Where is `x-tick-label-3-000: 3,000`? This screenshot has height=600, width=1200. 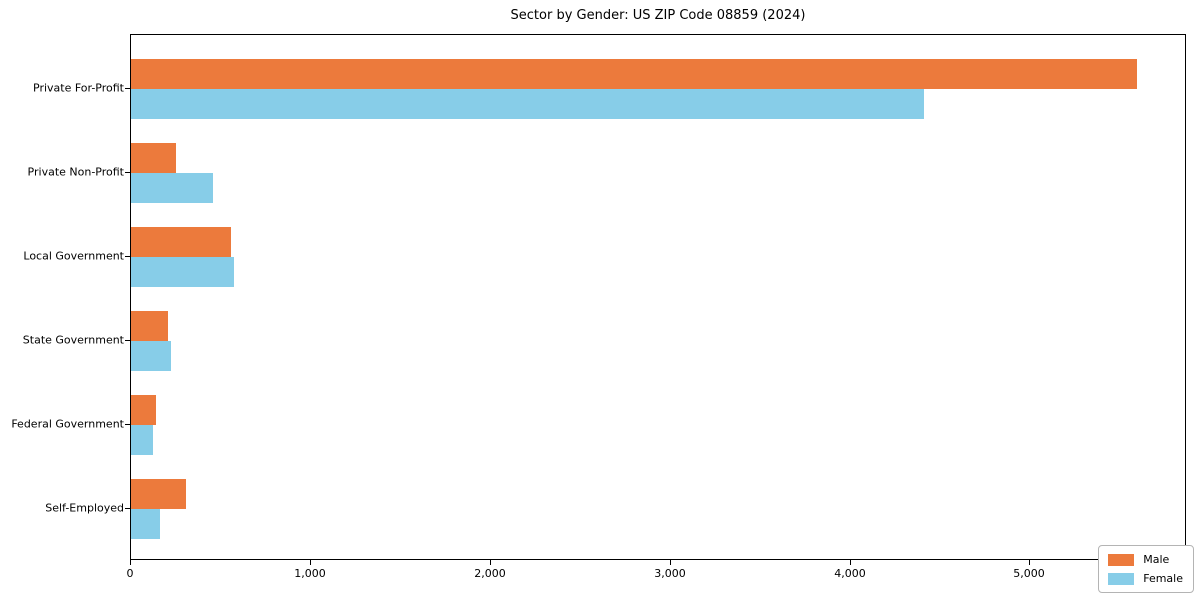 x-tick-label-3-000: 3,000 is located at coordinates (670, 573).